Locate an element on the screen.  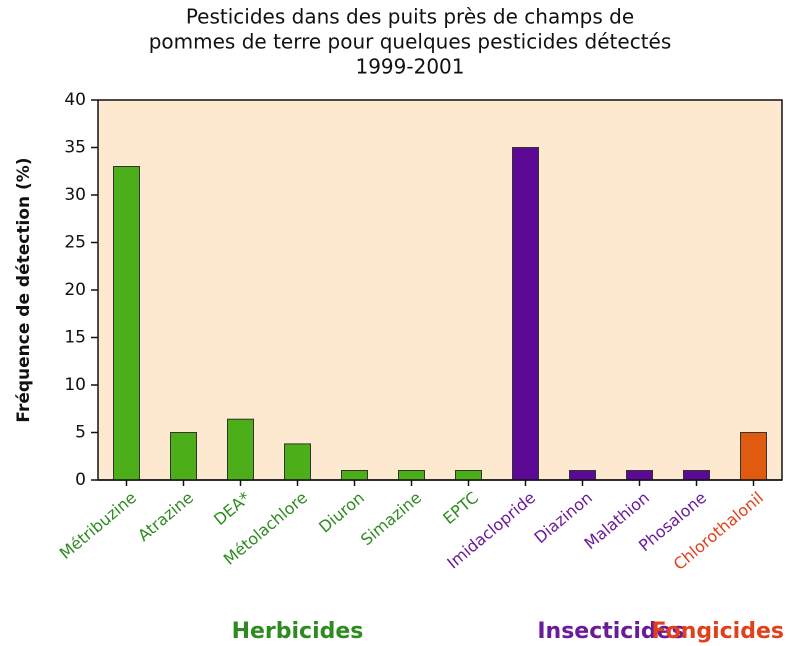
y-tick-label: 5 is located at coordinates (80, 433).